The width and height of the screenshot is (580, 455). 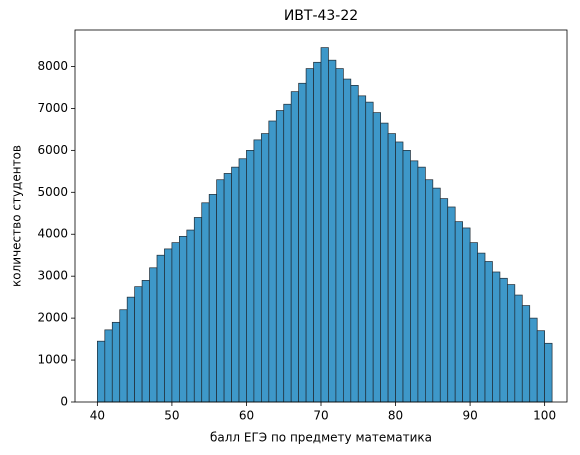 What do you see at coordinates (52, 108) in the screenshot?
I see `y-tick-label: 7000` at bounding box center [52, 108].